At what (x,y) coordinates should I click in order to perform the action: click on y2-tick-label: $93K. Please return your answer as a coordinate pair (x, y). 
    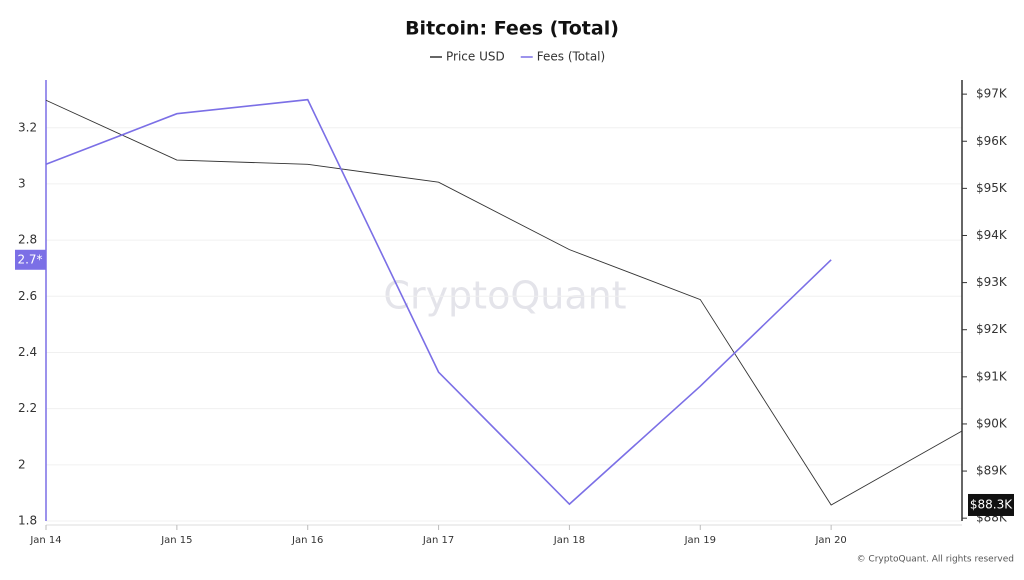
    Looking at the image, I should click on (992, 282).